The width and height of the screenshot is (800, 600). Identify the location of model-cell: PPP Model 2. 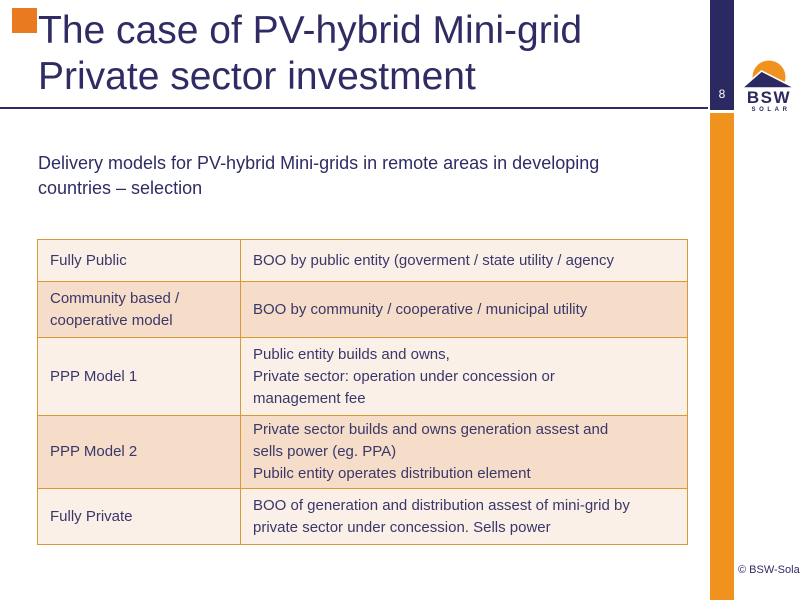
(139, 452).